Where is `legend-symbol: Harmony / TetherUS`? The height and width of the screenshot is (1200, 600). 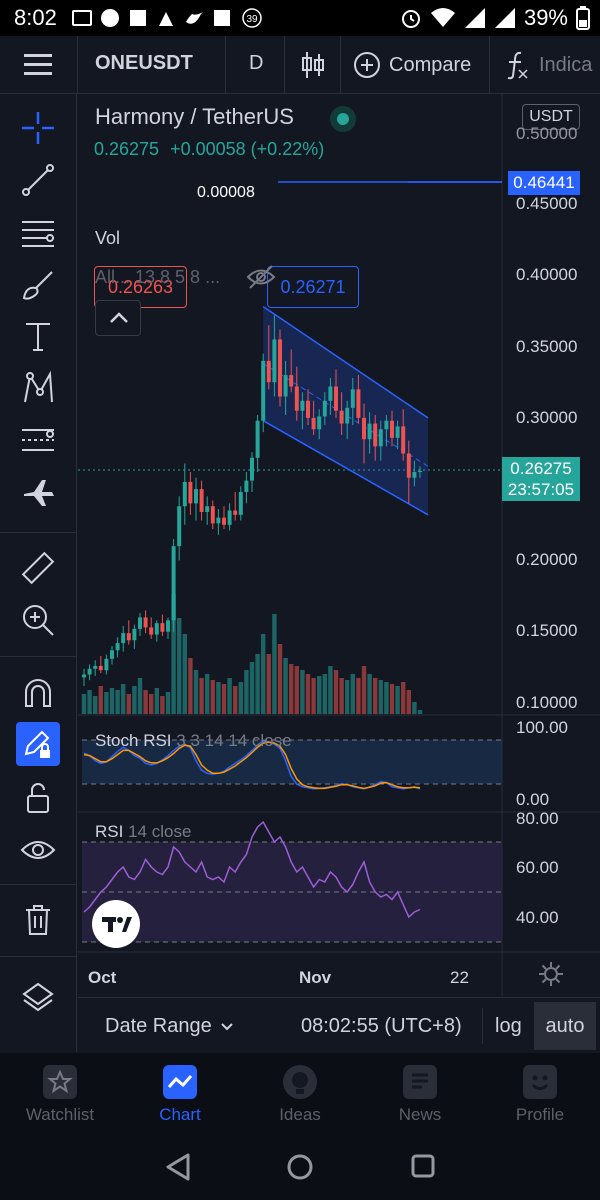
legend-symbol: Harmony / TetherUS is located at coordinates (194, 116).